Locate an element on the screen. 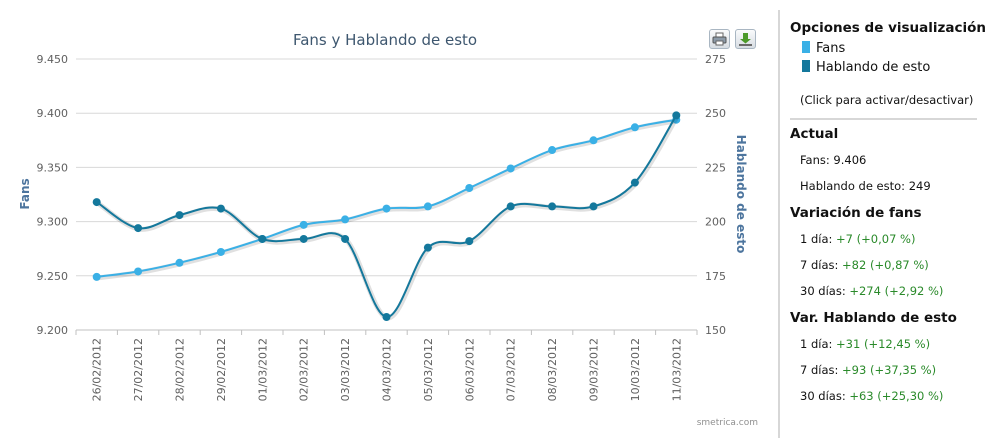  download-icon is located at coordinates (745, 39).